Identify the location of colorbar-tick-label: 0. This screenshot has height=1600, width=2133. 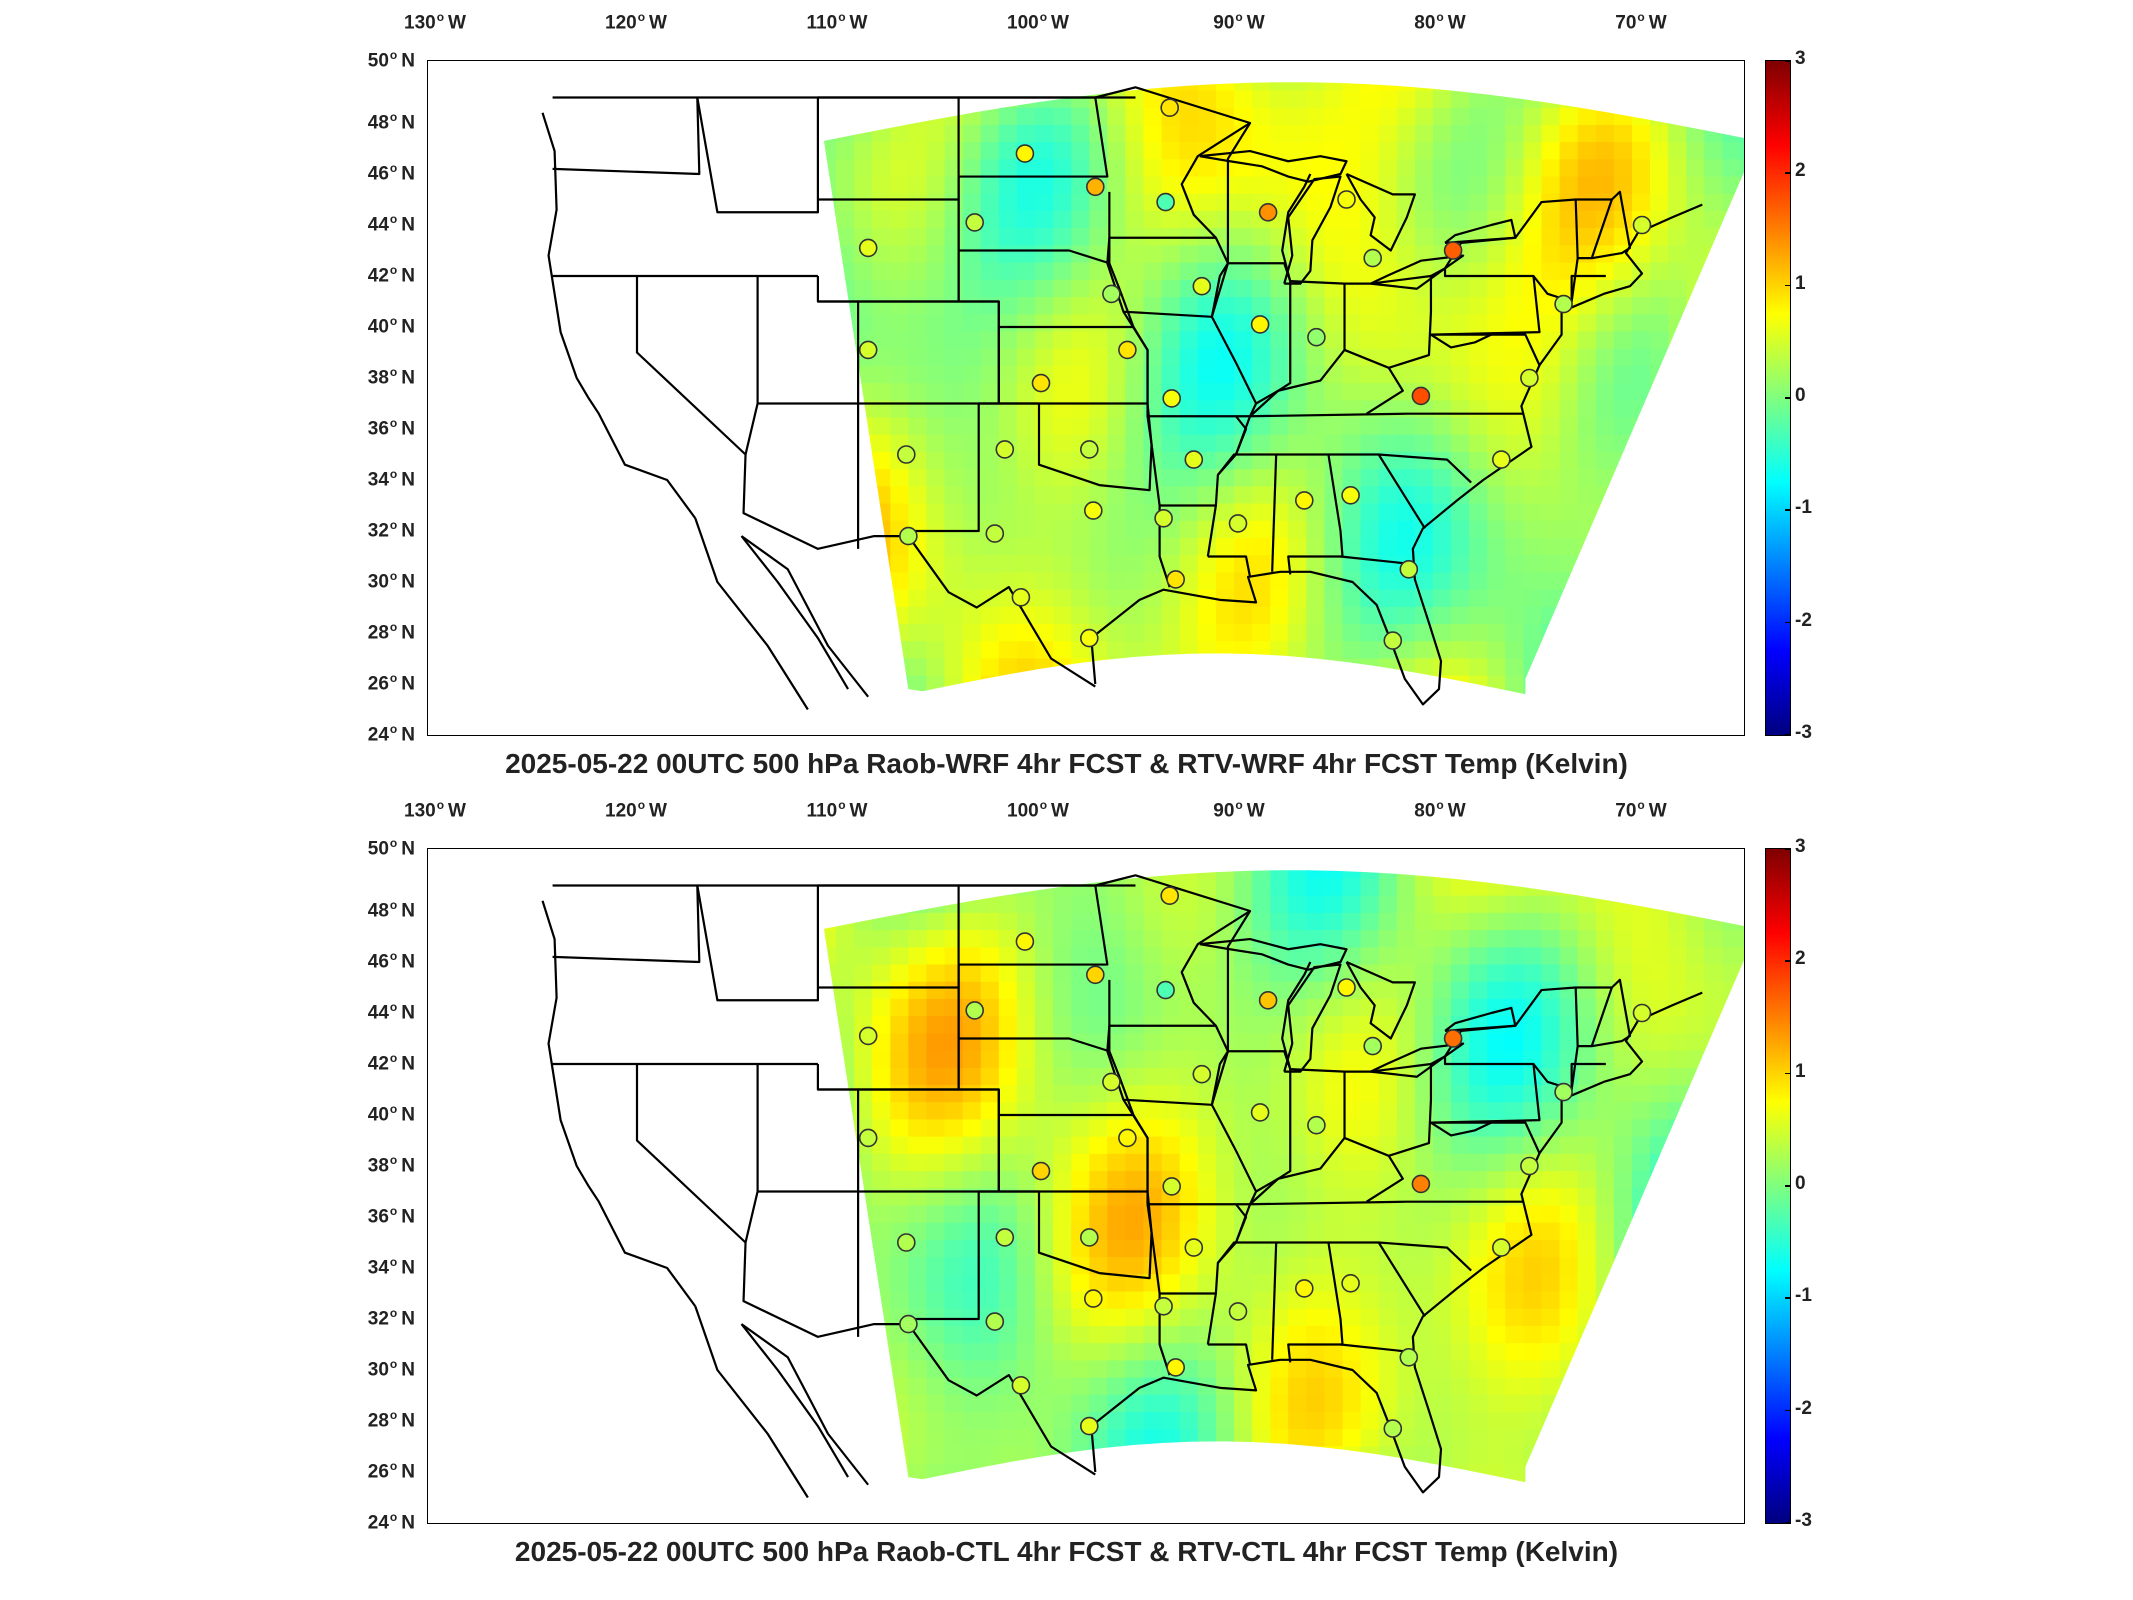
(1800, 1183).